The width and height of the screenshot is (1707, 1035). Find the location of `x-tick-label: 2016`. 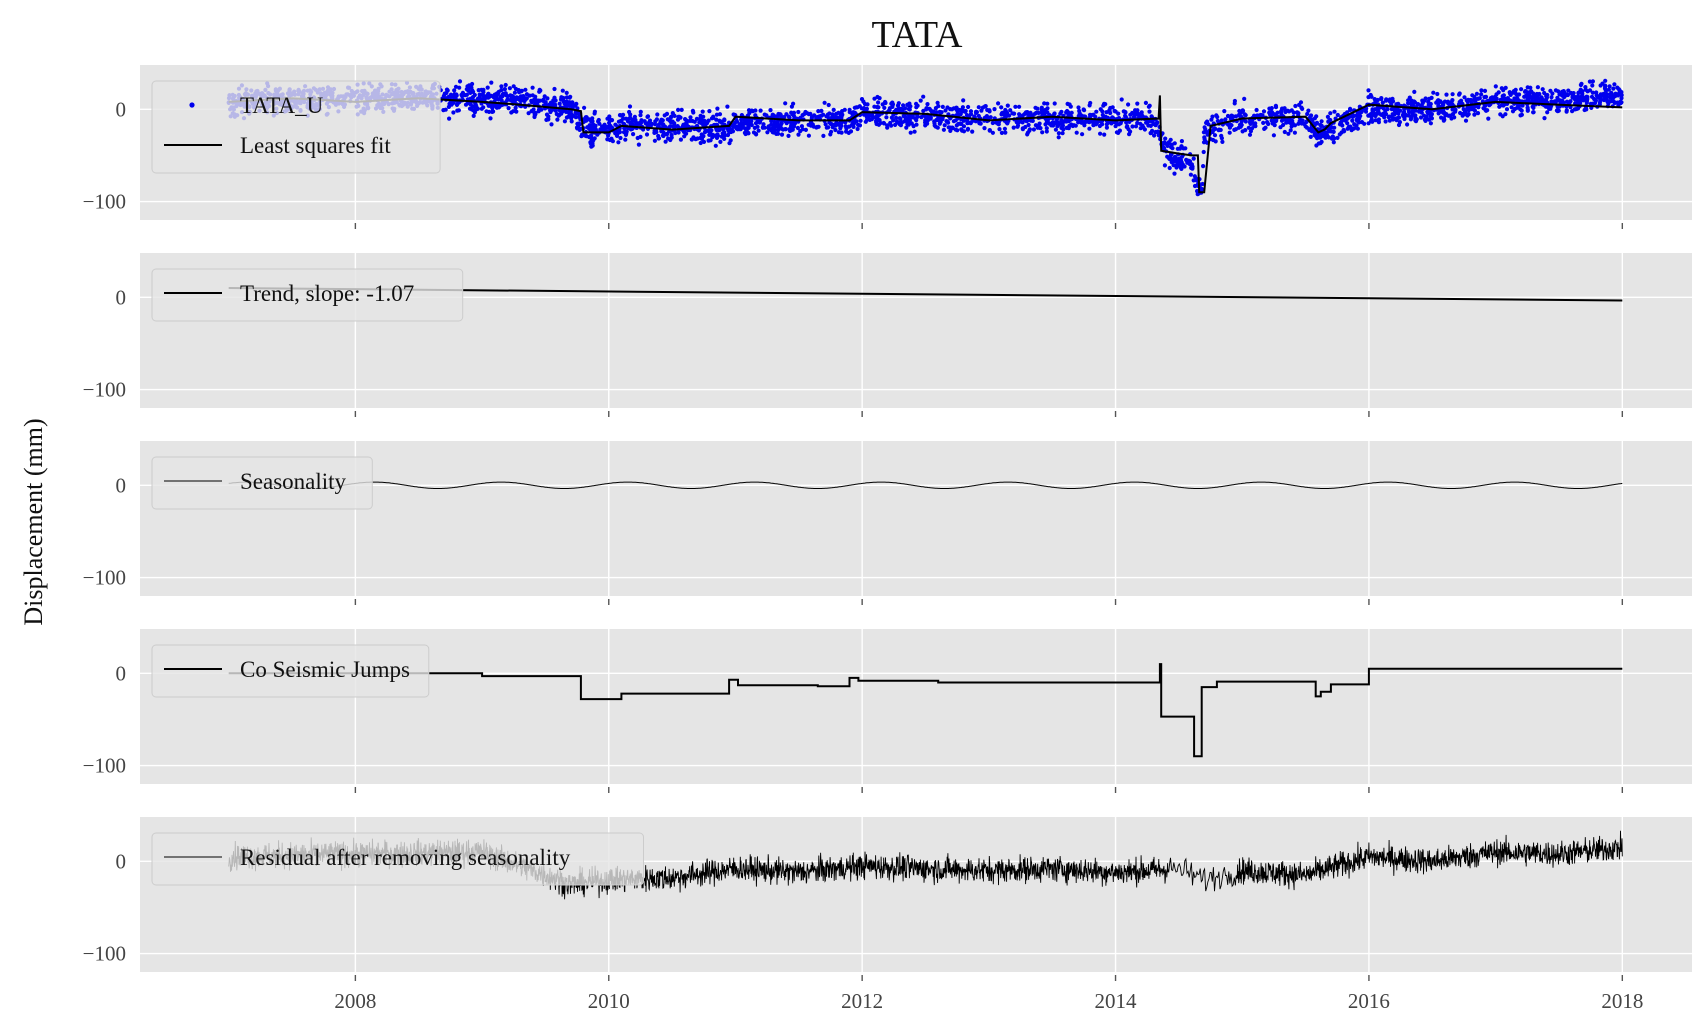

x-tick-label: 2016 is located at coordinates (1369, 1001).